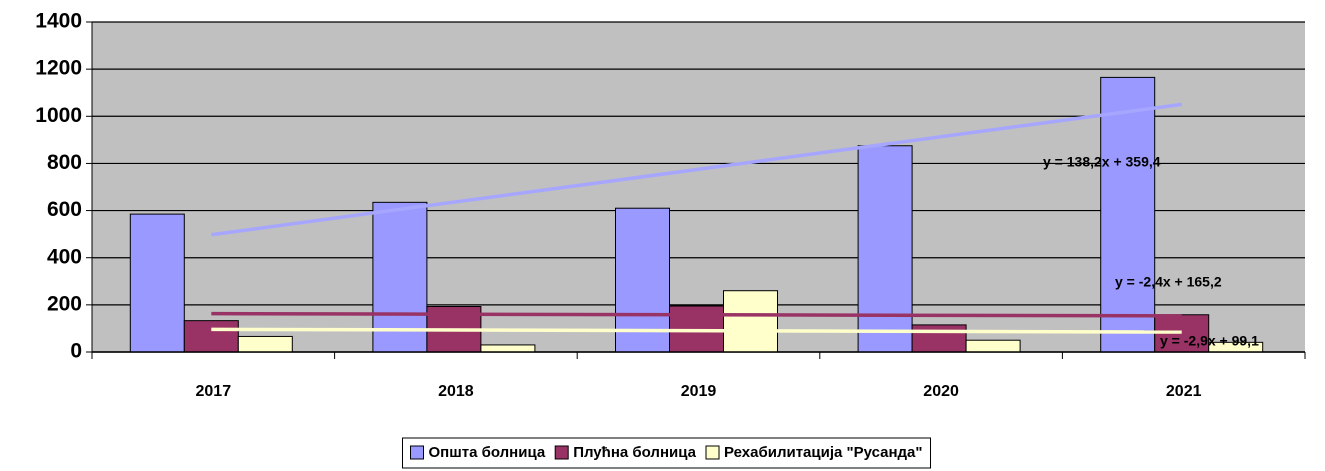  I want to click on legend-label: Општа болница, so click(486, 452).